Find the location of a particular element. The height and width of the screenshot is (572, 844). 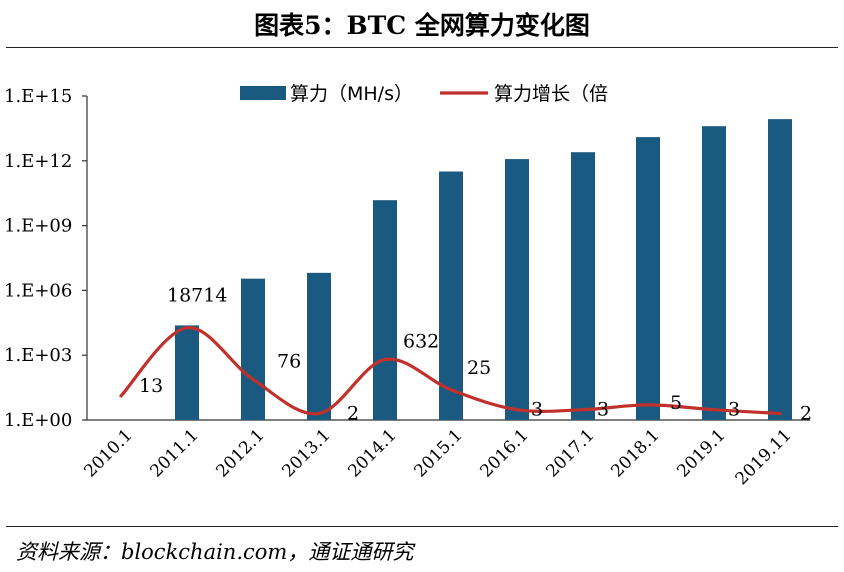

y-tick-label: 1.E+03 is located at coordinates (38, 355).